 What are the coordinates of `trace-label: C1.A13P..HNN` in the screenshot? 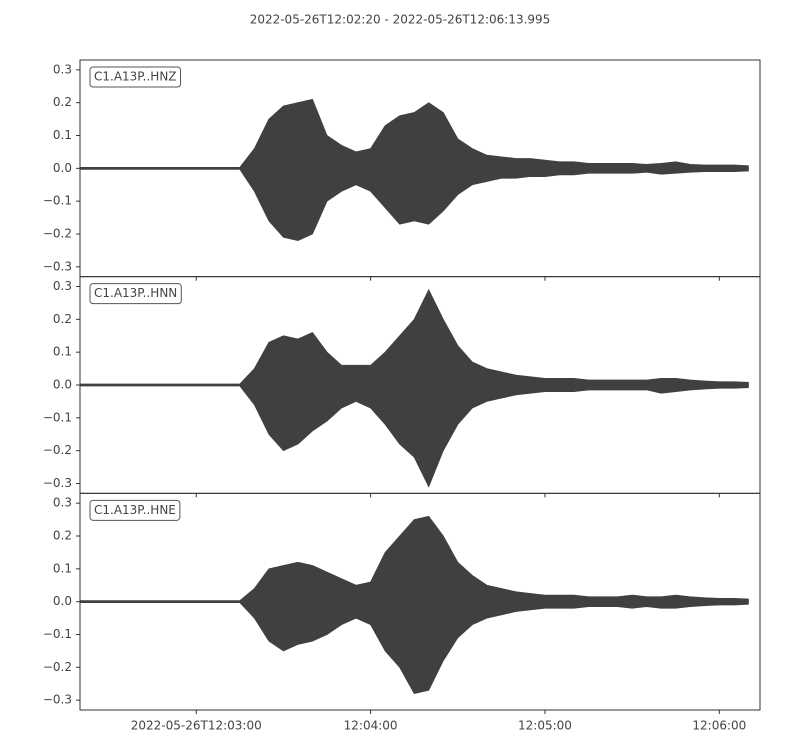 It's located at (135, 293).